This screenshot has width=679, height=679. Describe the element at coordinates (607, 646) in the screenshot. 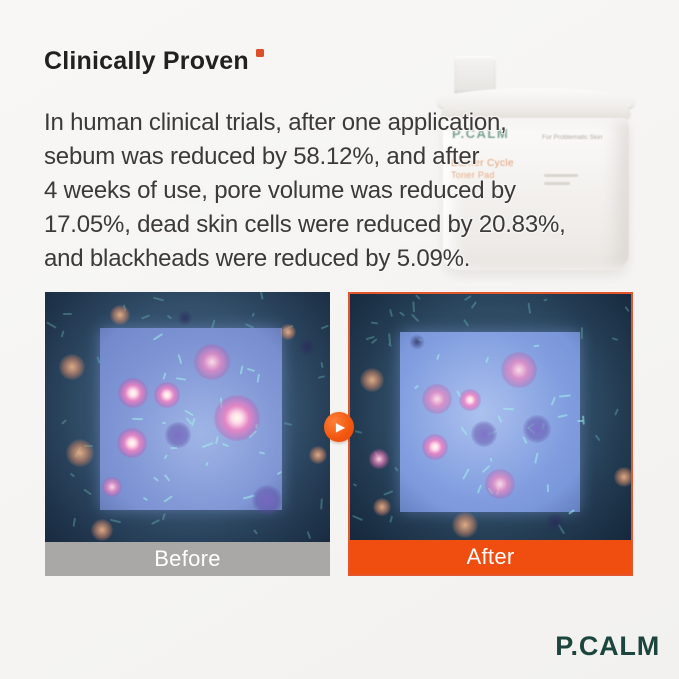

I see `brand-logo: P.CALM` at that location.